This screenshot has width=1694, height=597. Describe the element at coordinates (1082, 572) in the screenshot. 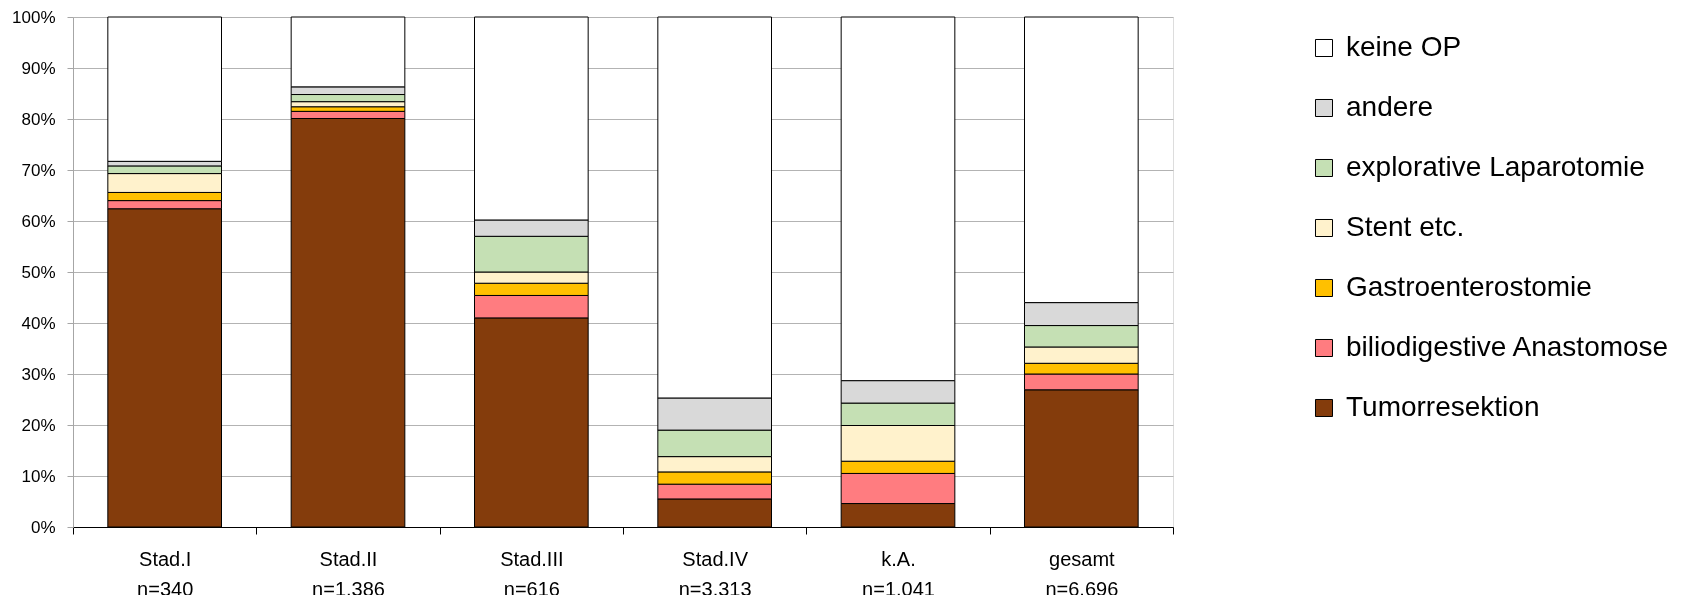

I see `x-tick-label: gesamt n=6.696` at that location.